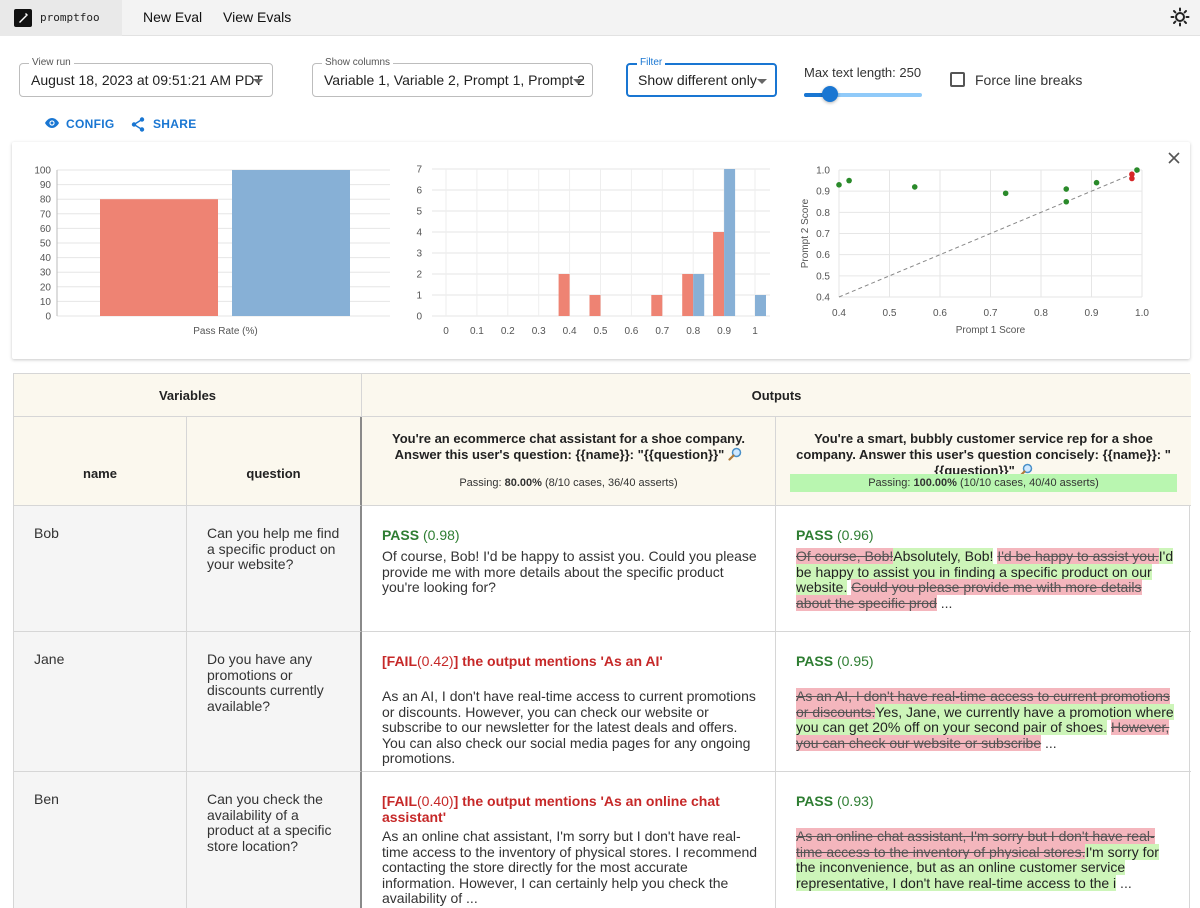  Describe the element at coordinates (46, 214) in the screenshot. I see `y-tick-label: 70` at that location.